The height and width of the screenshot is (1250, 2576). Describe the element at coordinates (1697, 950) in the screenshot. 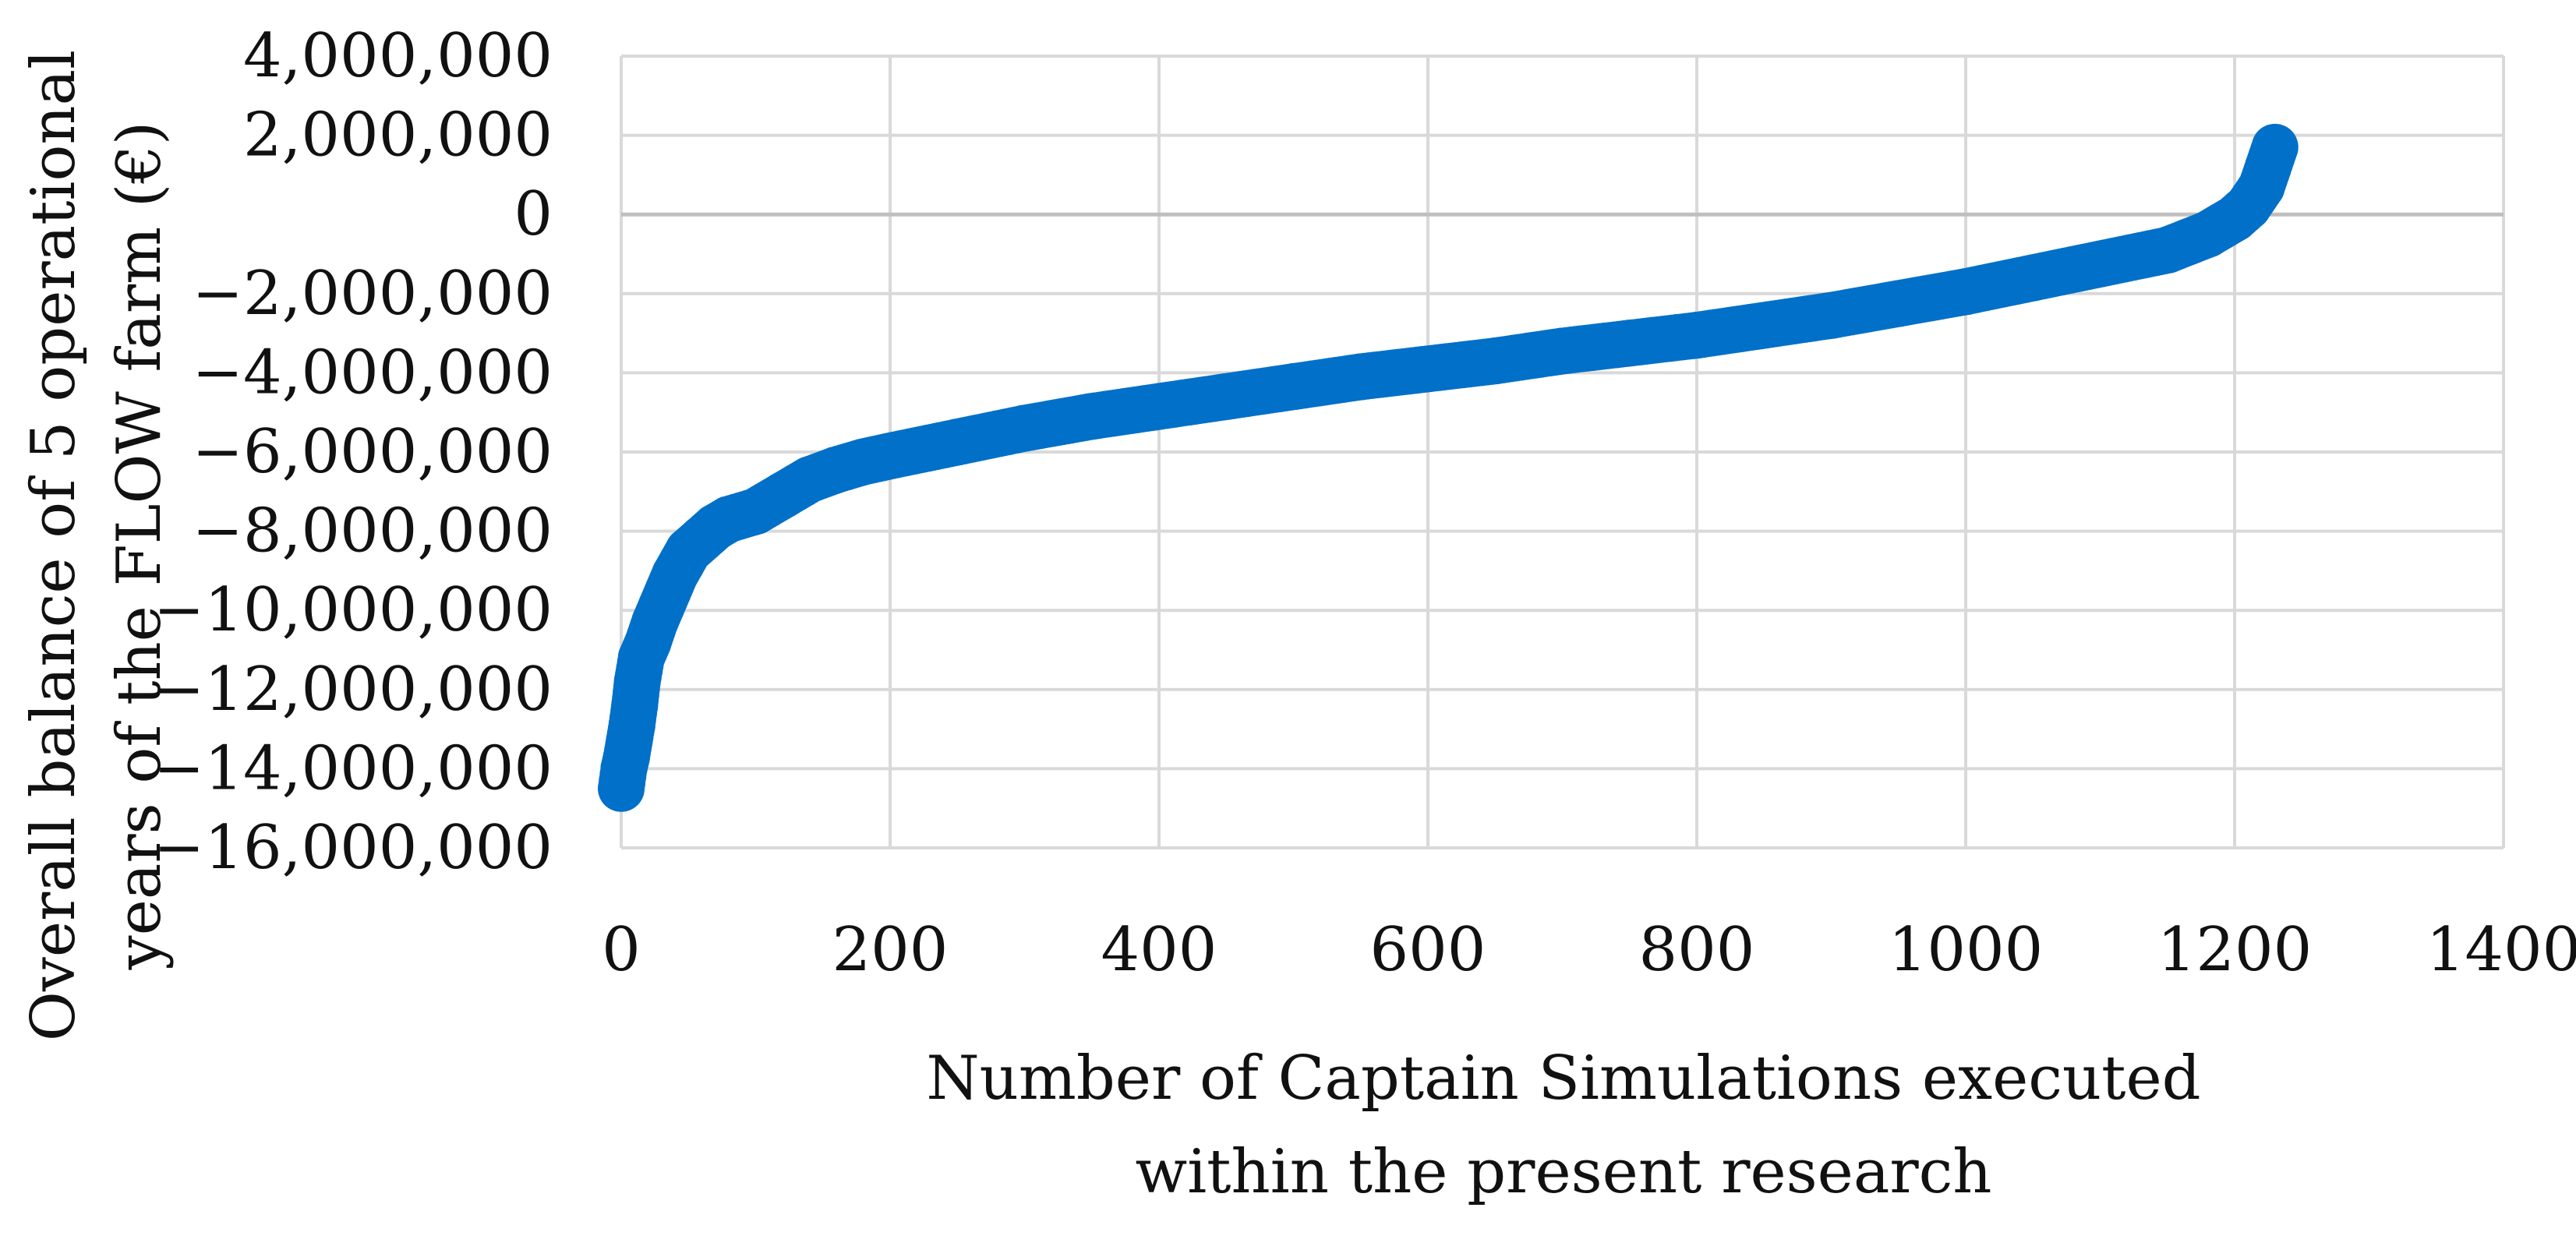

I see `x-tick-label: 800` at that location.